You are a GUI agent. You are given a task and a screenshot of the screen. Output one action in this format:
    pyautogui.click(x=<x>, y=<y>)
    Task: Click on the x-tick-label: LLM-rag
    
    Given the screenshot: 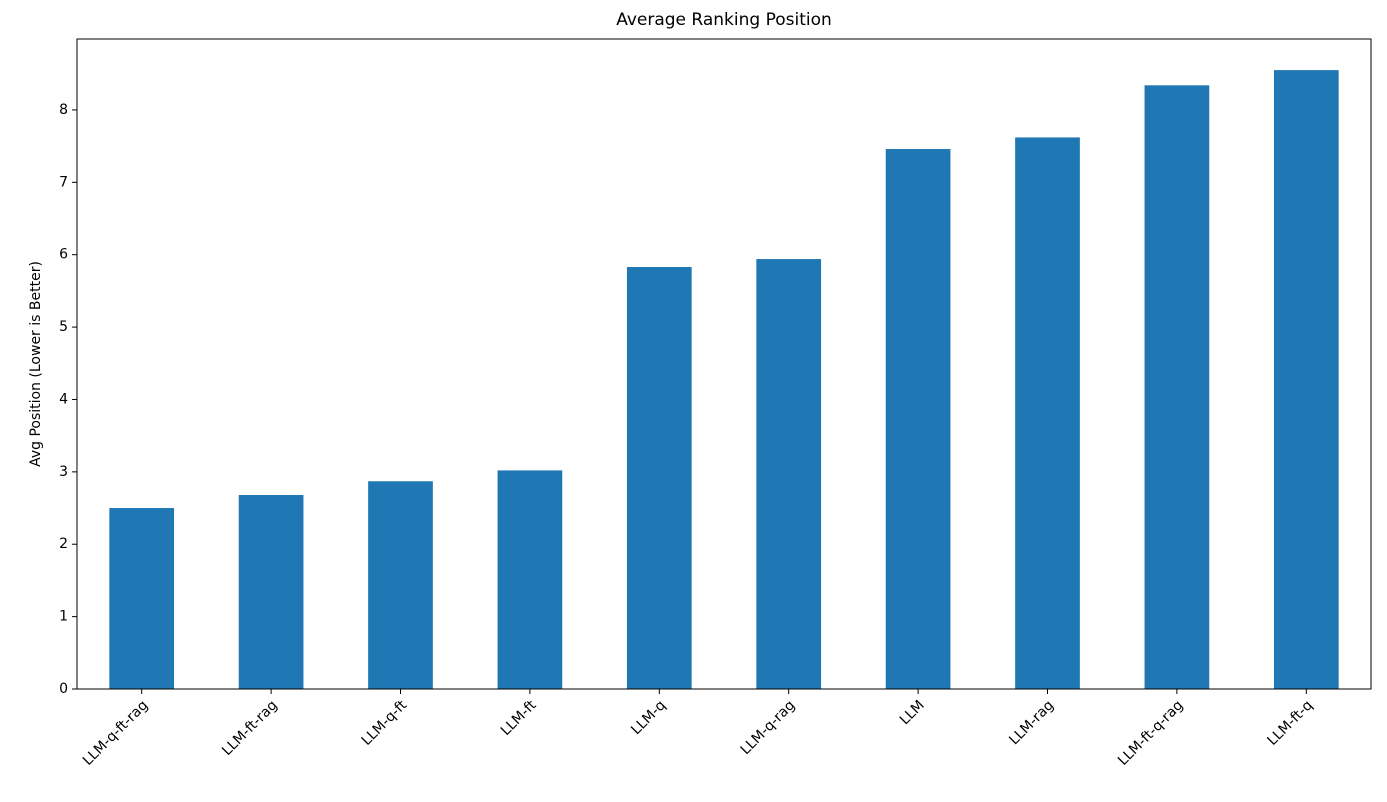 What is the action you would take?
    pyautogui.click(x=1031, y=722)
    